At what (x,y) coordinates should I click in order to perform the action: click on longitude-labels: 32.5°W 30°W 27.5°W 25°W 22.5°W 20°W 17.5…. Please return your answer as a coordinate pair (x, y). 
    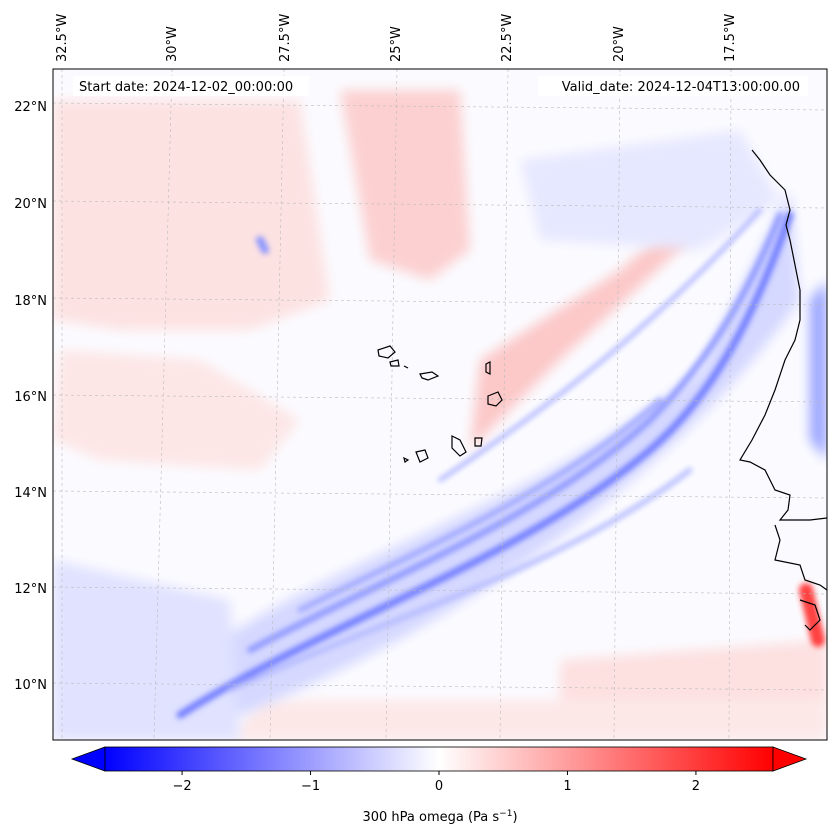
    Looking at the image, I should click on (396, 38).